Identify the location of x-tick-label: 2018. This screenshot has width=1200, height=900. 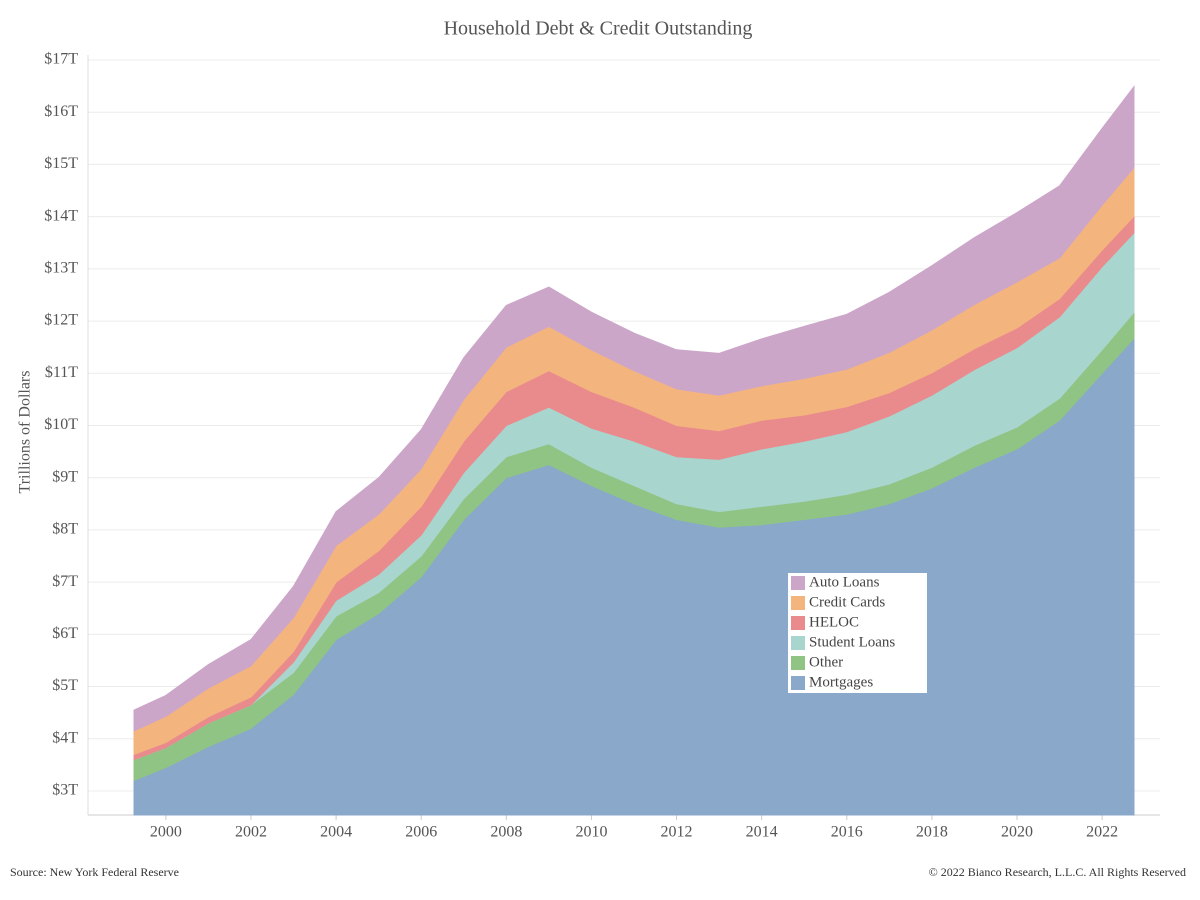
(932, 832).